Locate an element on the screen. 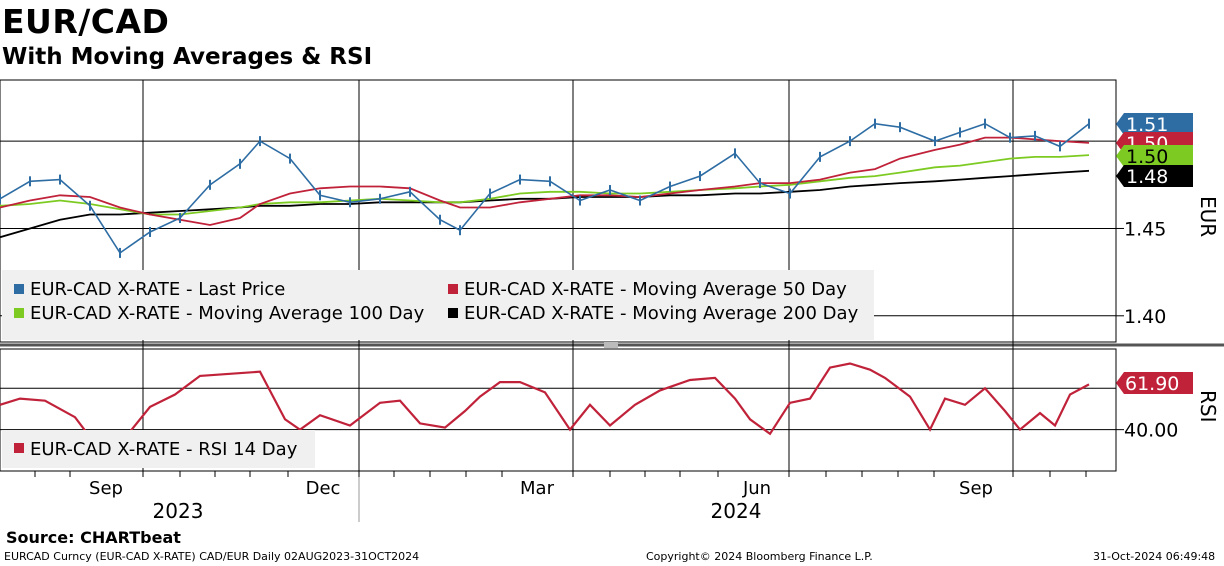 The height and width of the screenshot is (566, 1224). legend-label: EUR-CAD X-RATE - Moving Average 100 Day is located at coordinates (227, 313).